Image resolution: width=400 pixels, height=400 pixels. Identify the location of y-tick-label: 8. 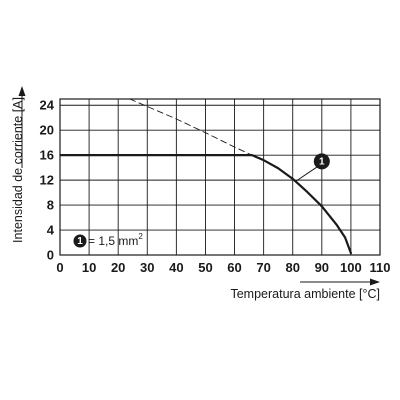
(50, 205).